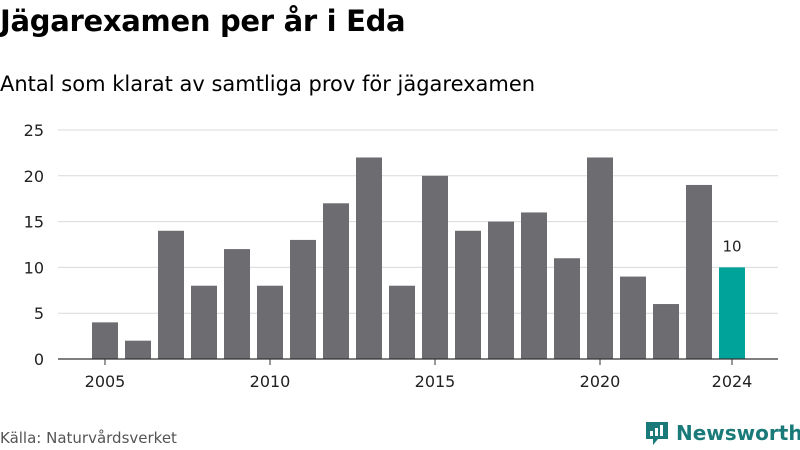 The height and width of the screenshot is (450, 800). I want to click on bar-2017, so click(501, 290).